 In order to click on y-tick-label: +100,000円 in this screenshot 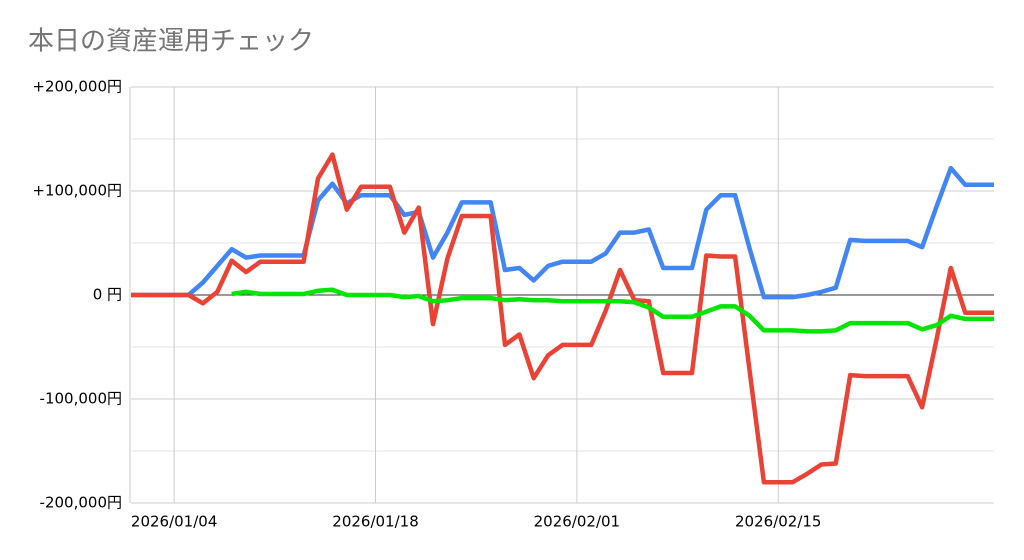, I will do `click(77, 191)`.